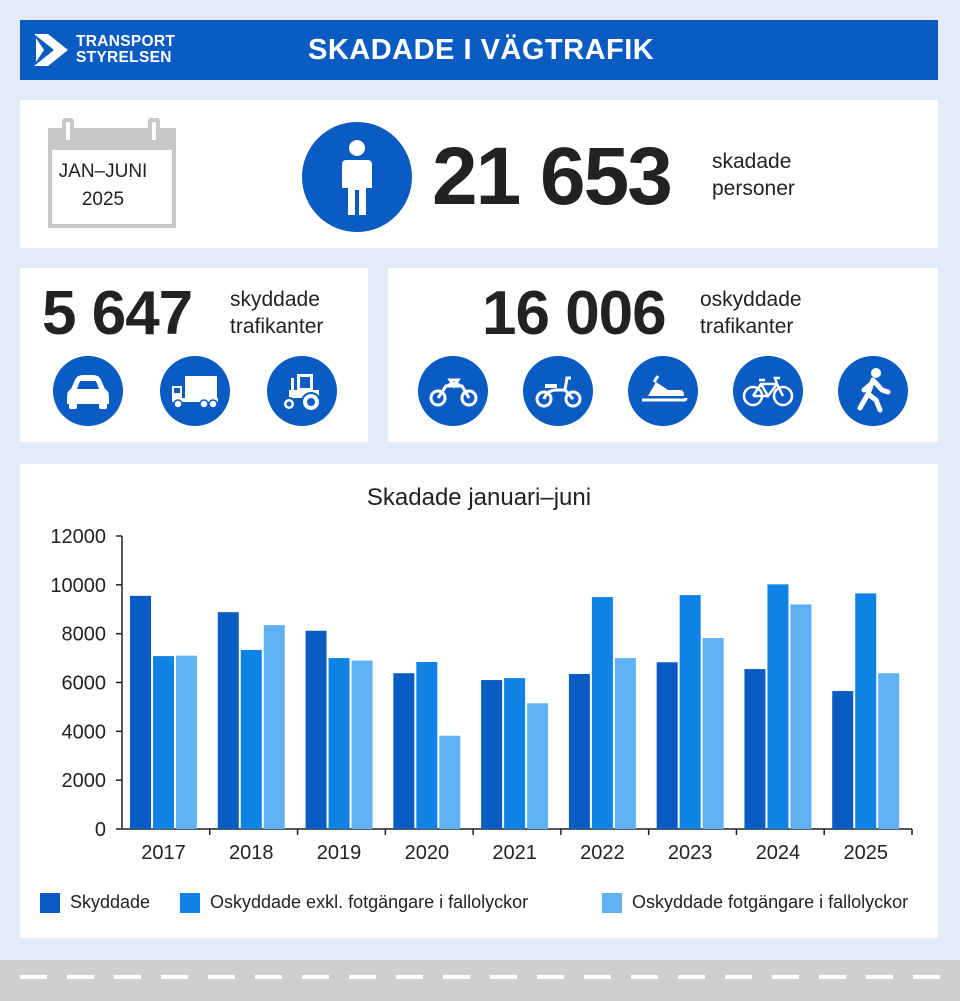 This screenshot has width=960, height=1001. What do you see at coordinates (865, 853) in the screenshot?
I see `x-tick-label: 2025` at bounding box center [865, 853].